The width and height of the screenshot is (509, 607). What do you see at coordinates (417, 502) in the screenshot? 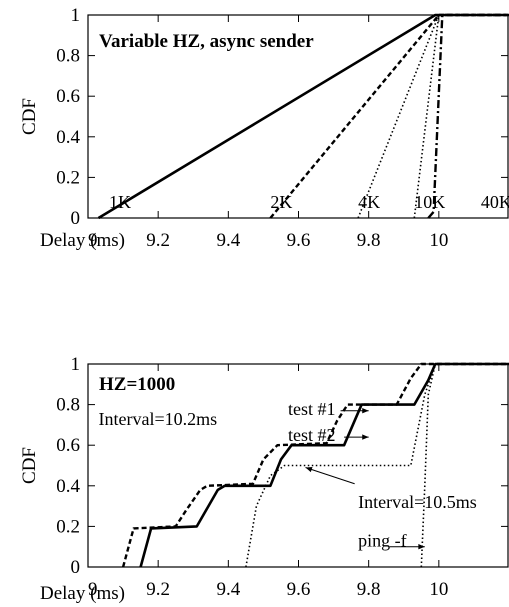
I see `annotation-label: Interval=10.5ms` at bounding box center [417, 502].